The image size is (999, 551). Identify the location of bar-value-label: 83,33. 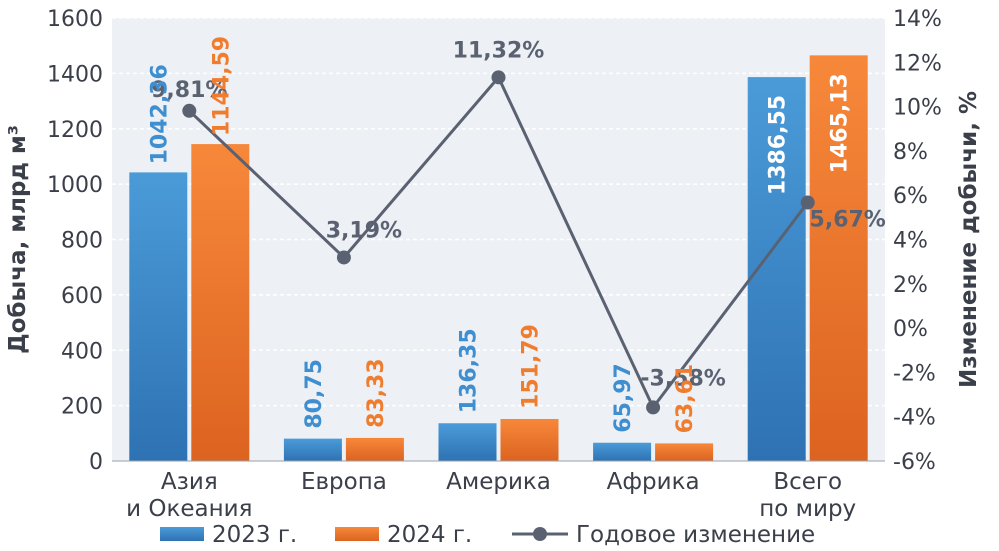
(376, 393).